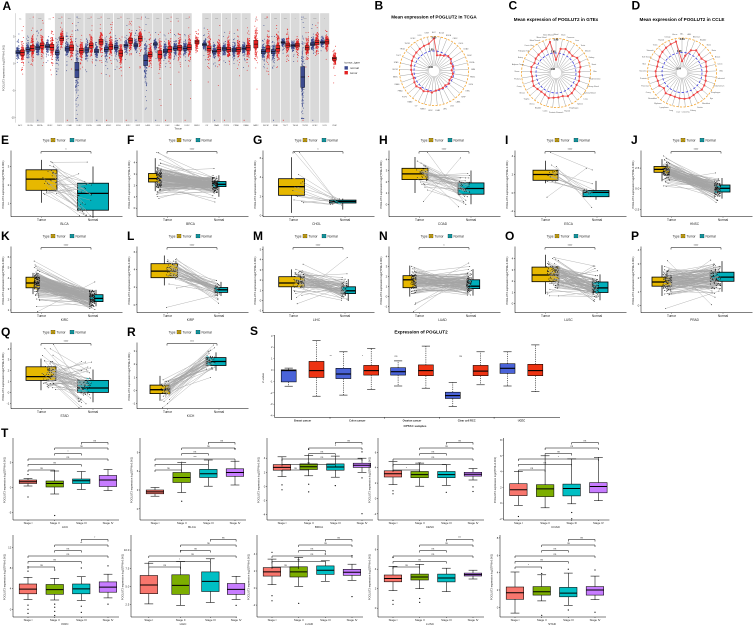 This screenshot has height=627, width=756. I want to click on svg-text:Mean expression of POGLUT2 in: Mean expression of POGLUT2 in GTEx, so click(556, 19).